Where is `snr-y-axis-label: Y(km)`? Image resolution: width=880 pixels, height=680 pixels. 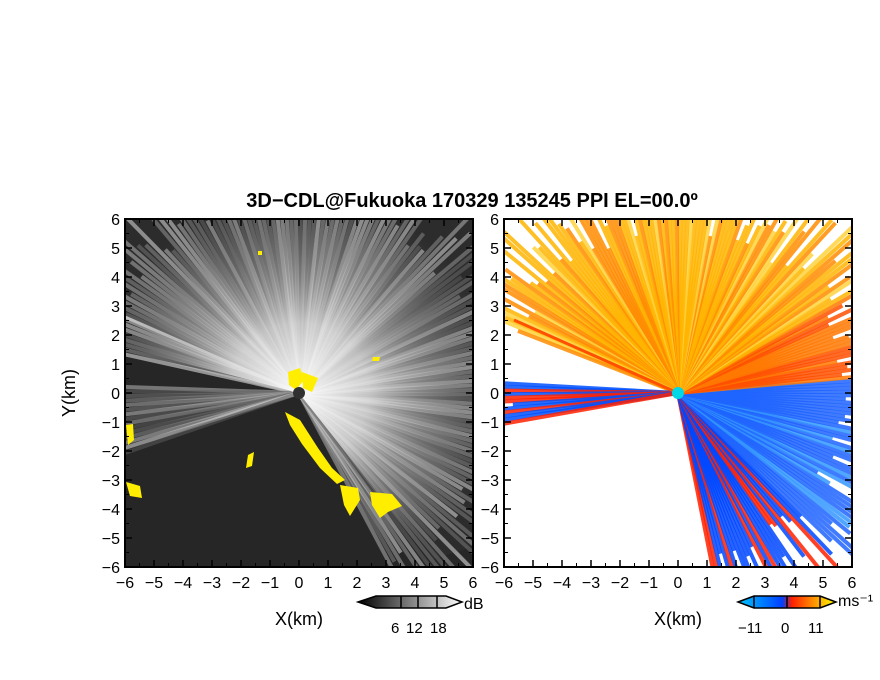
snr-y-axis-label: Y(km) is located at coordinates (69, 393).